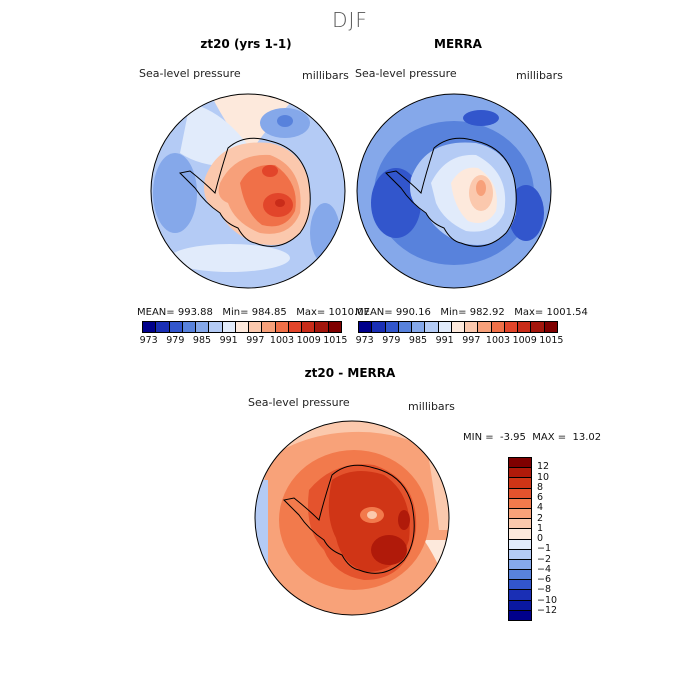 The height and width of the screenshot is (700, 700). I want to click on right-polar-map, so click(454, 191).